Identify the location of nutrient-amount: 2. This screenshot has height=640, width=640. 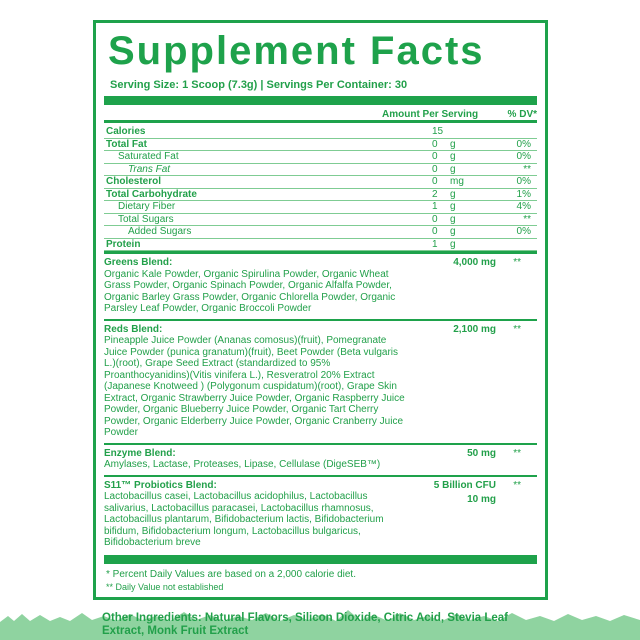
(435, 194).